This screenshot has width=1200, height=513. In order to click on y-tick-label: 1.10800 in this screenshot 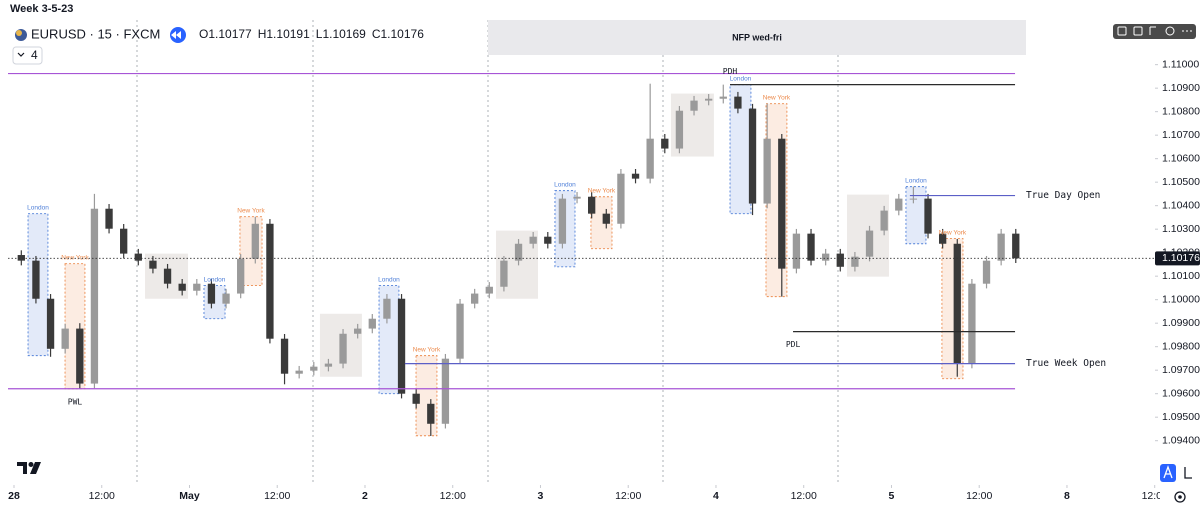, I will do `click(1181, 111)`.